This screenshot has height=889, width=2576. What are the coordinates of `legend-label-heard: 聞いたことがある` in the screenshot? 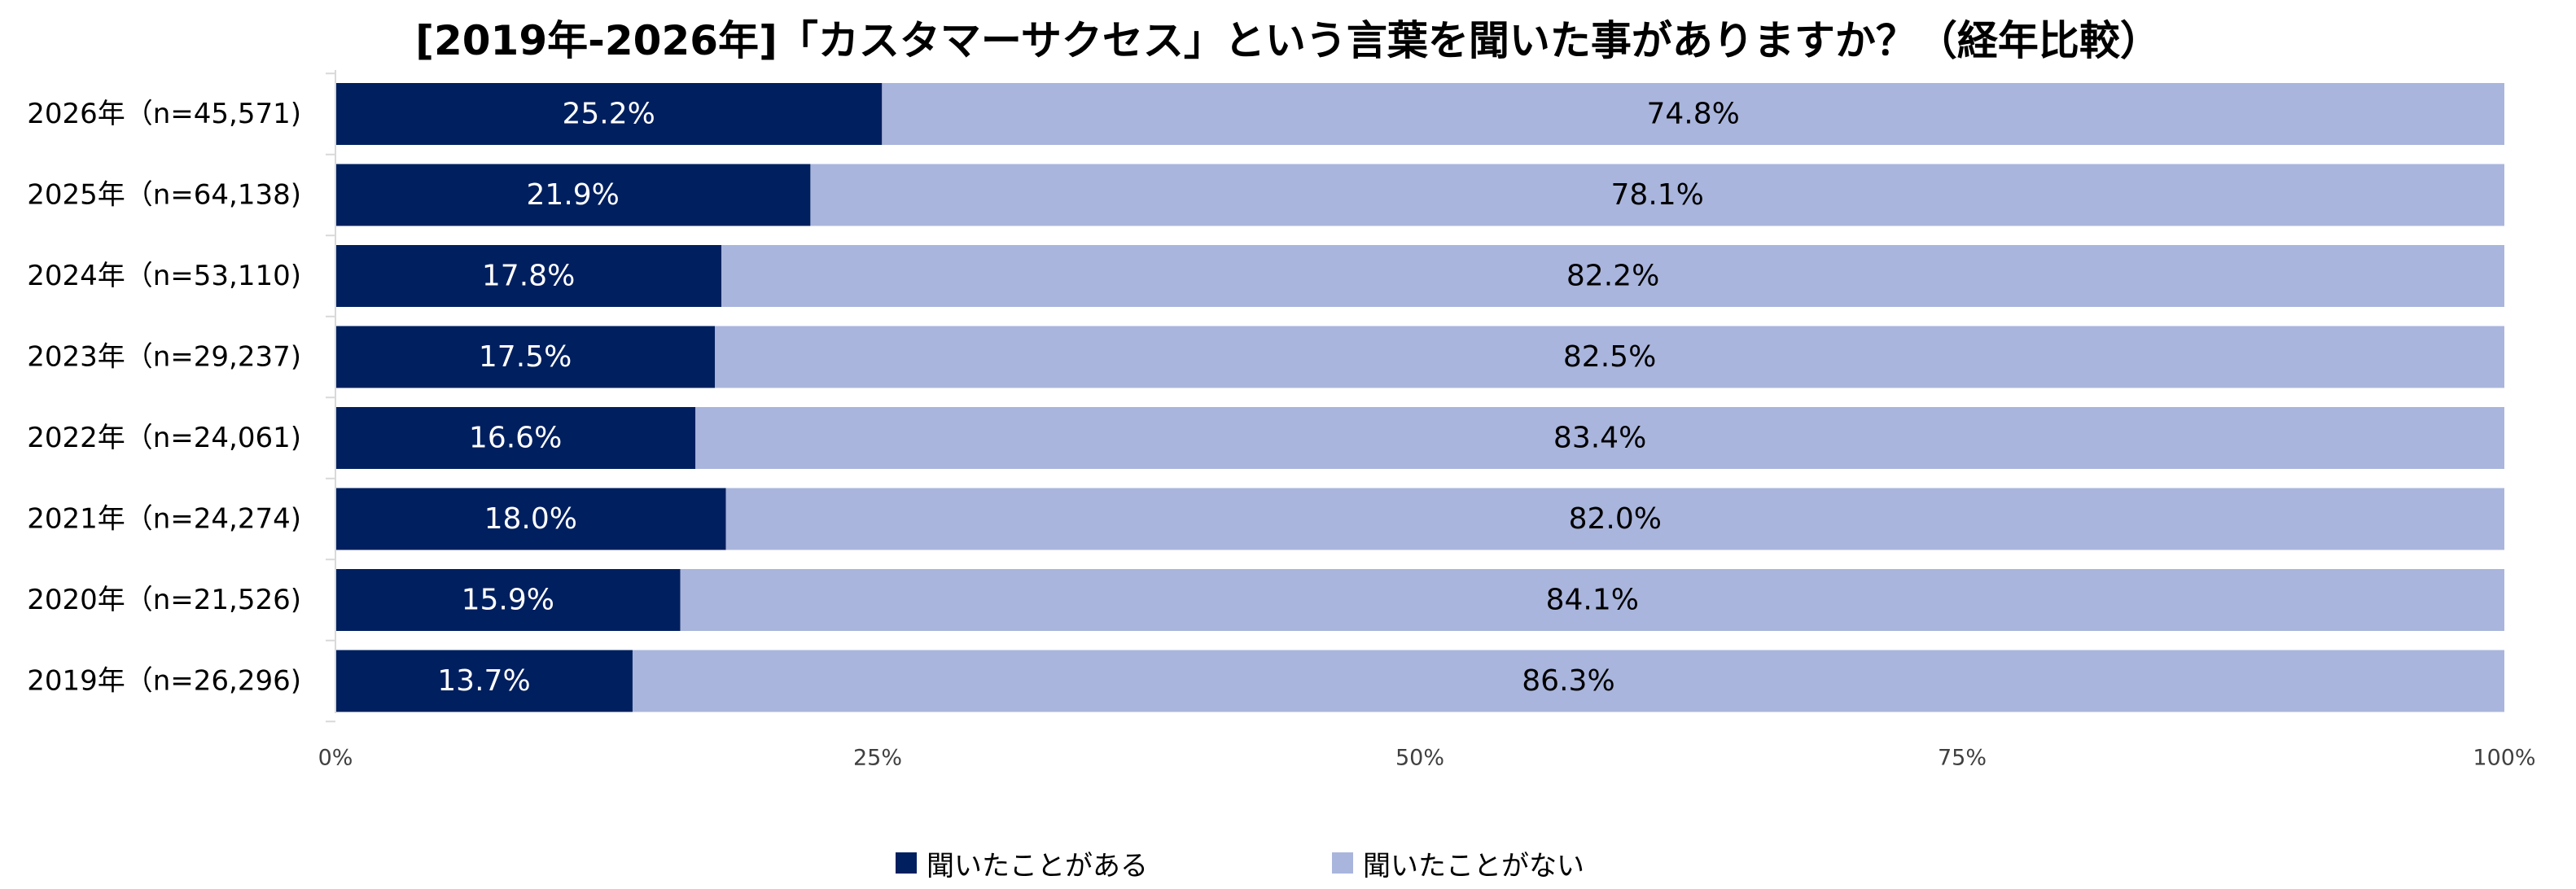 It's located at (1037, 865).